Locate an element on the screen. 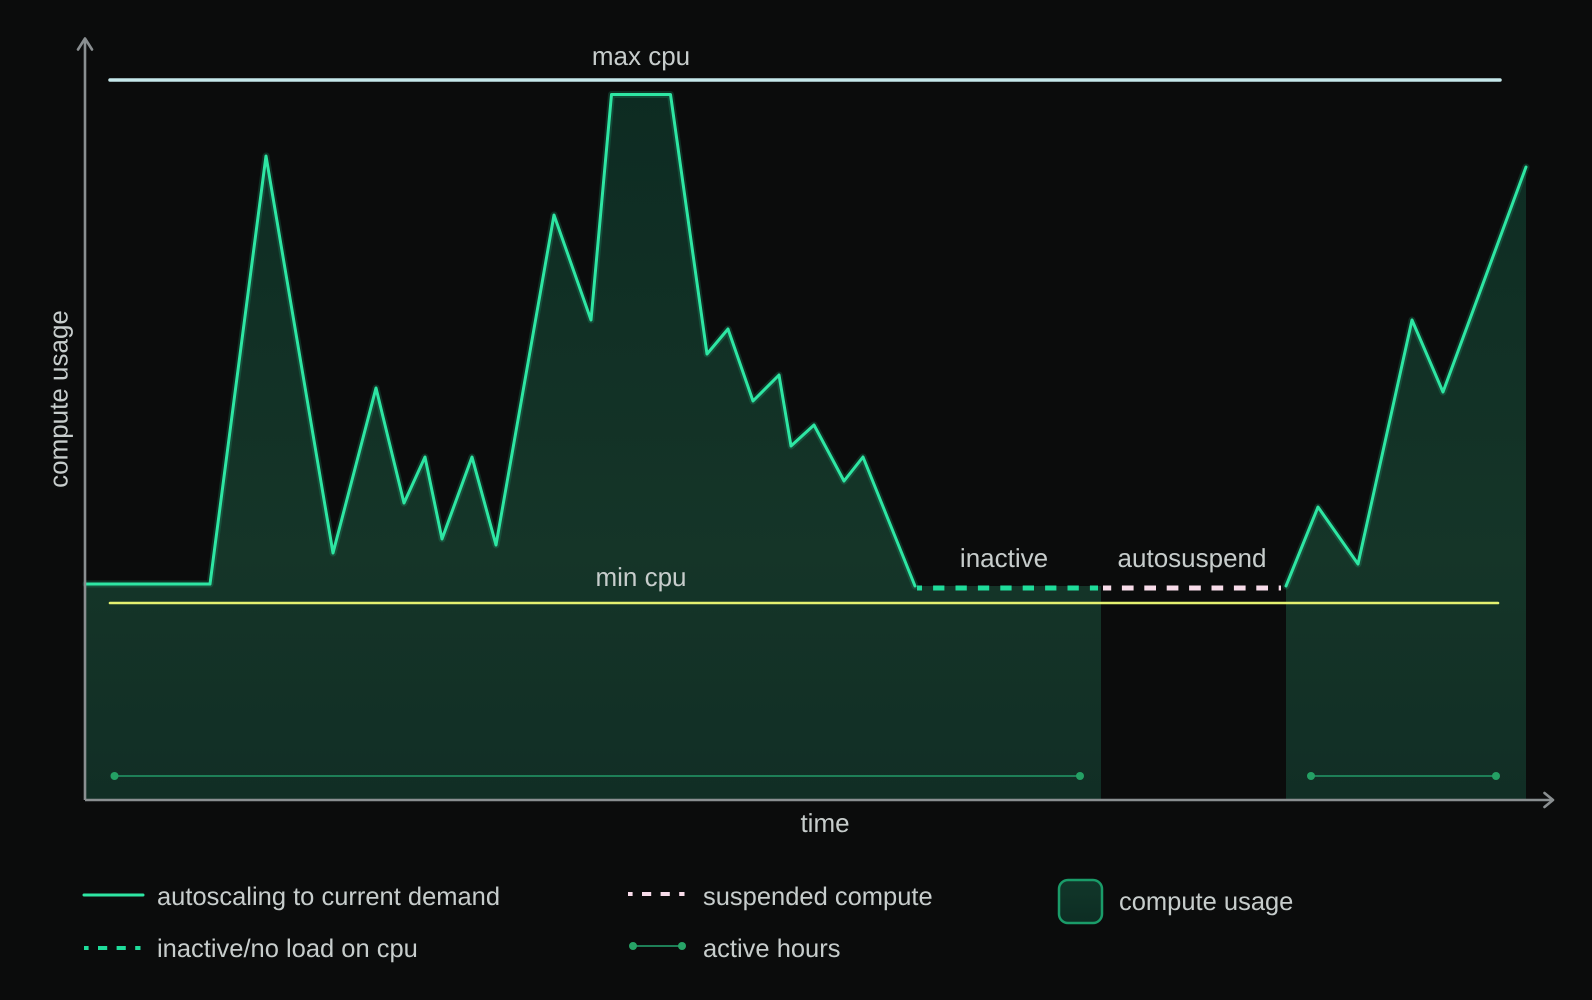 This screenshot has width=1592, height=1000. svg-text: active hours is located at coordinates (772, 949).